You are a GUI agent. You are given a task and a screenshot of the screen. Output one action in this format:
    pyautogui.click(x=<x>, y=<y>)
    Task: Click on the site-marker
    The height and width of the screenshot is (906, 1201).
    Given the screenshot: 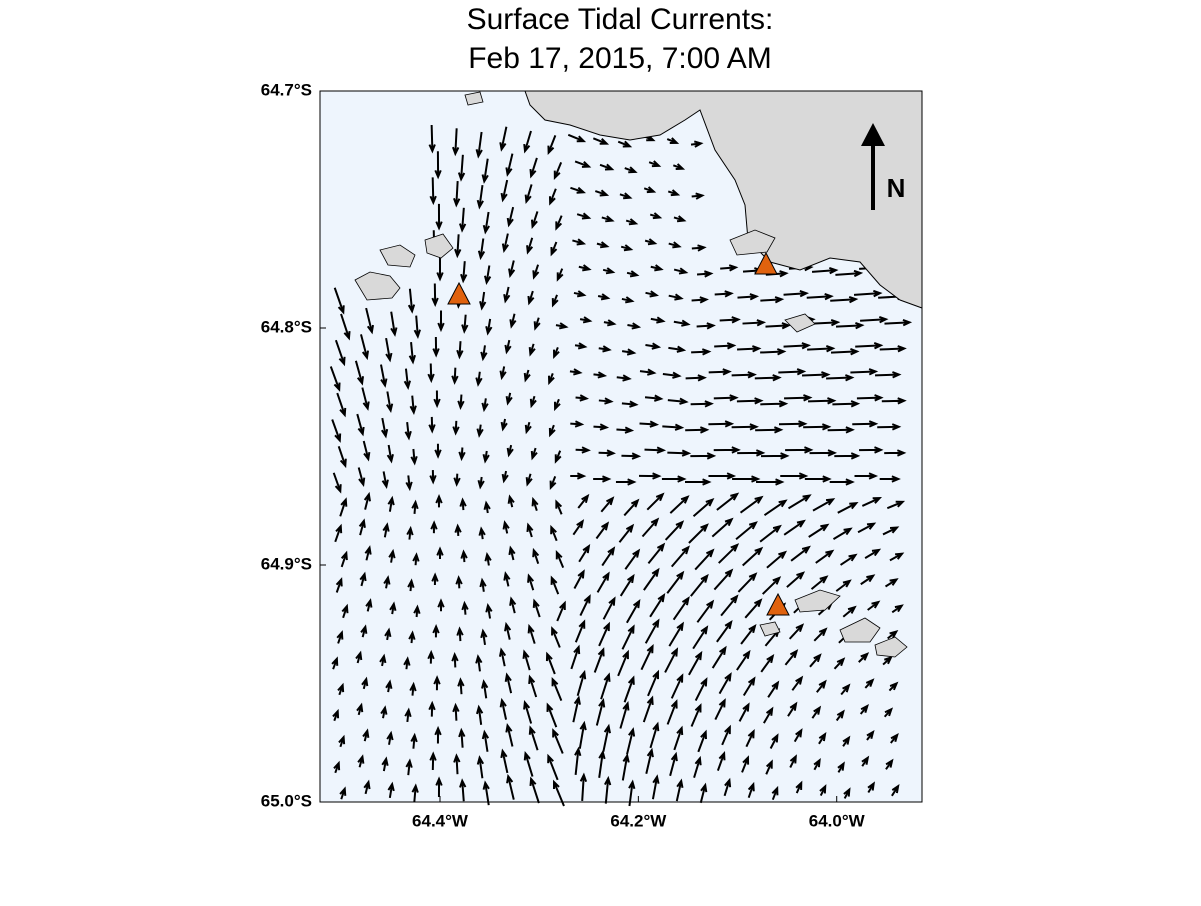 What is the action you would take?
    pyautogui.click(x=766, y=263)
    